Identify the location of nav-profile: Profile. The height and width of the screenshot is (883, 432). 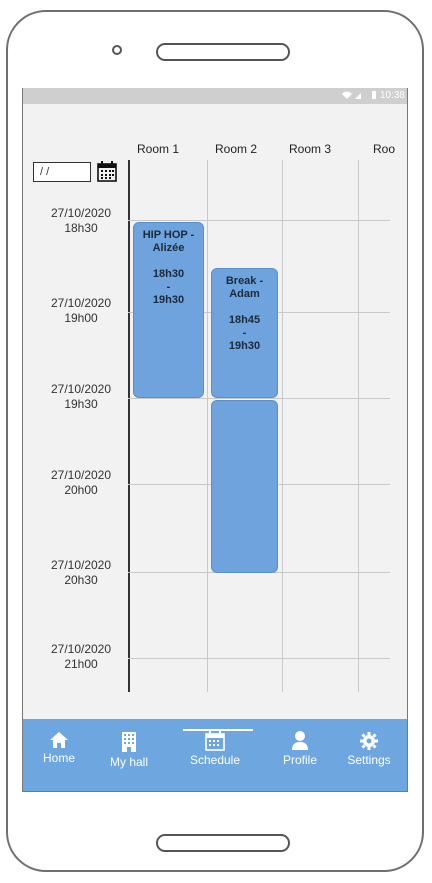
(300, 749).